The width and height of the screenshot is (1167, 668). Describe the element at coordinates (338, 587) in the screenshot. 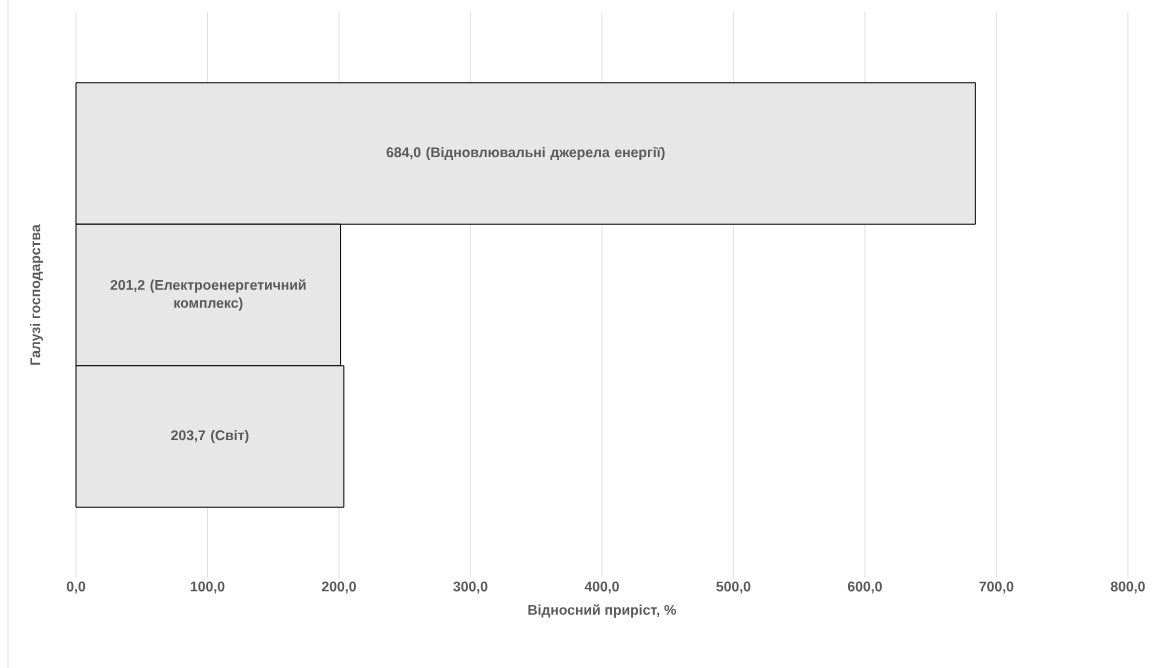

I see `x-tick-label: 200,0` at that location.